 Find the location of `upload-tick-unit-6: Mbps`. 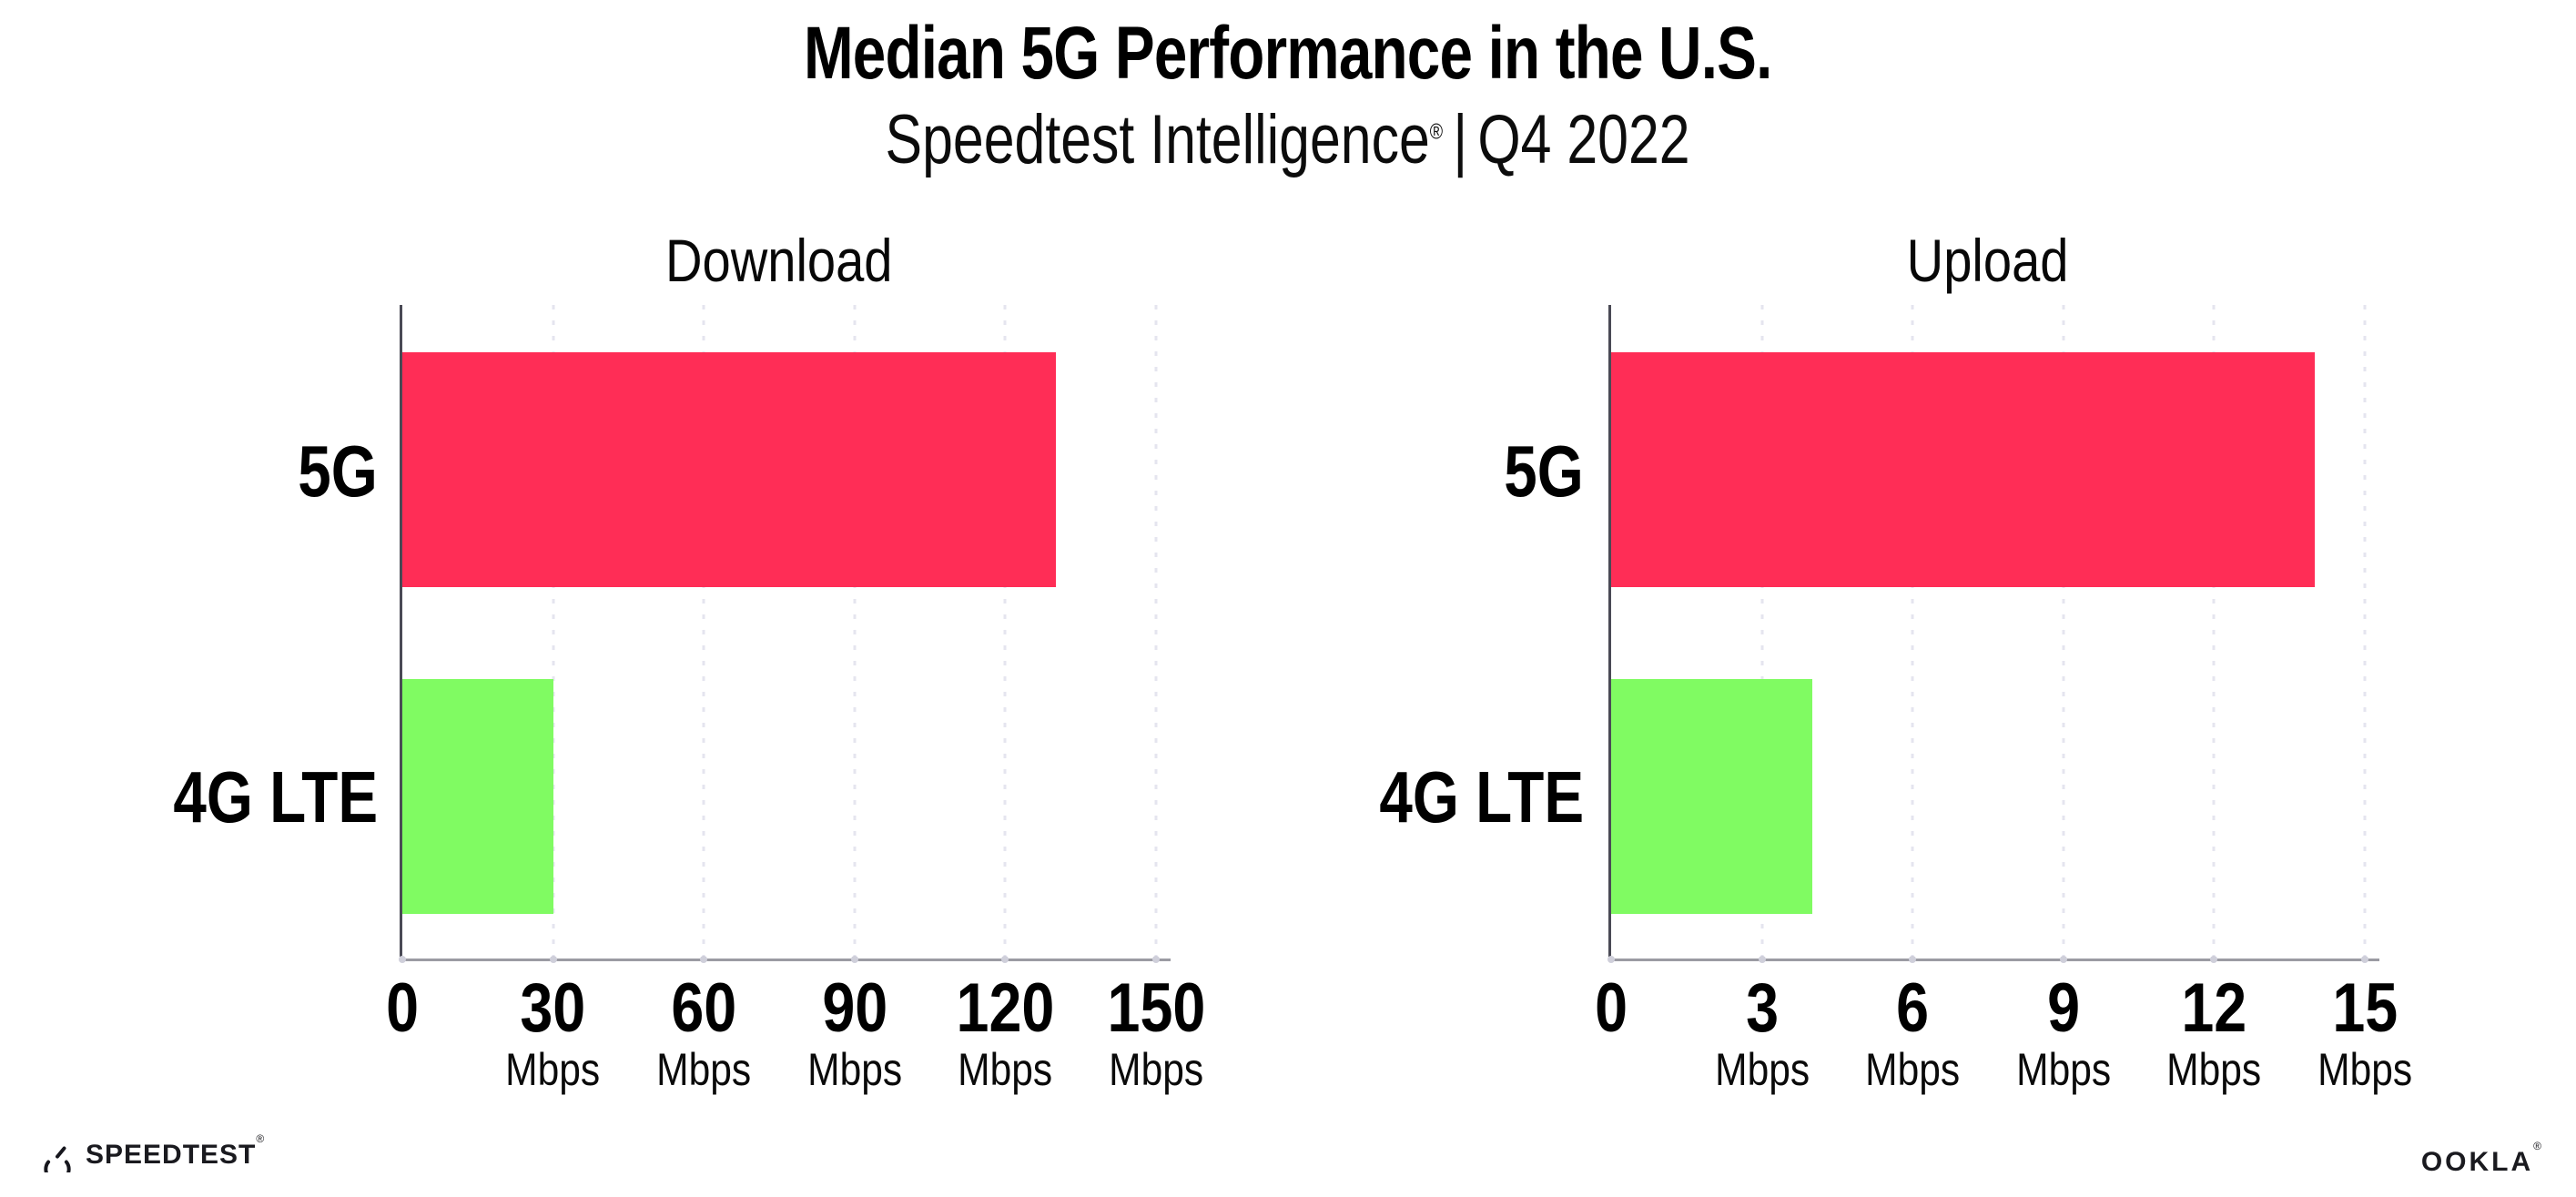

upload-tick-unit-6: Mbps is located at coordinates (1912, 1069).